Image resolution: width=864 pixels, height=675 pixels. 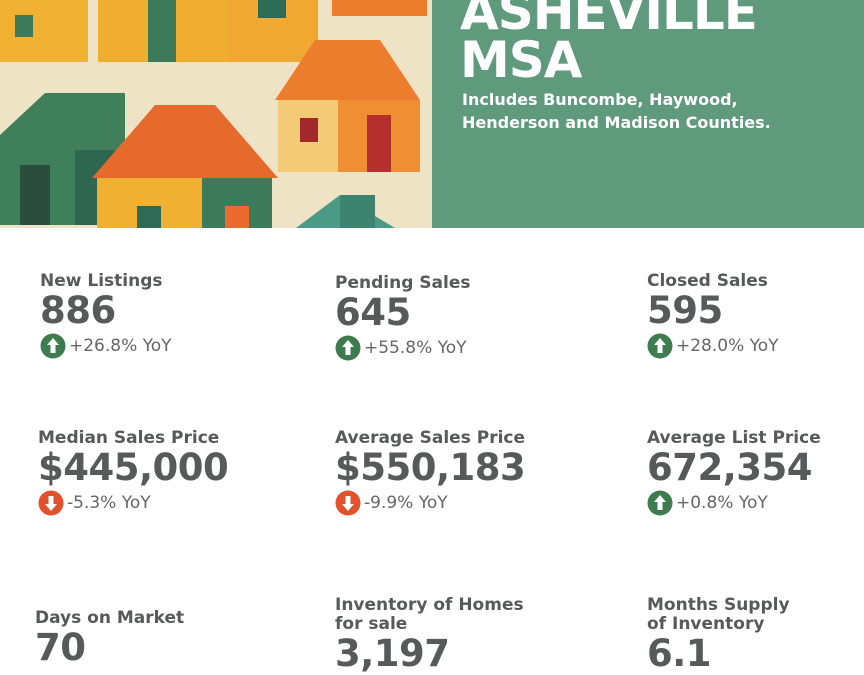 I want to click on stat-change: -5.3% YoY, so click(x=133, y=503).